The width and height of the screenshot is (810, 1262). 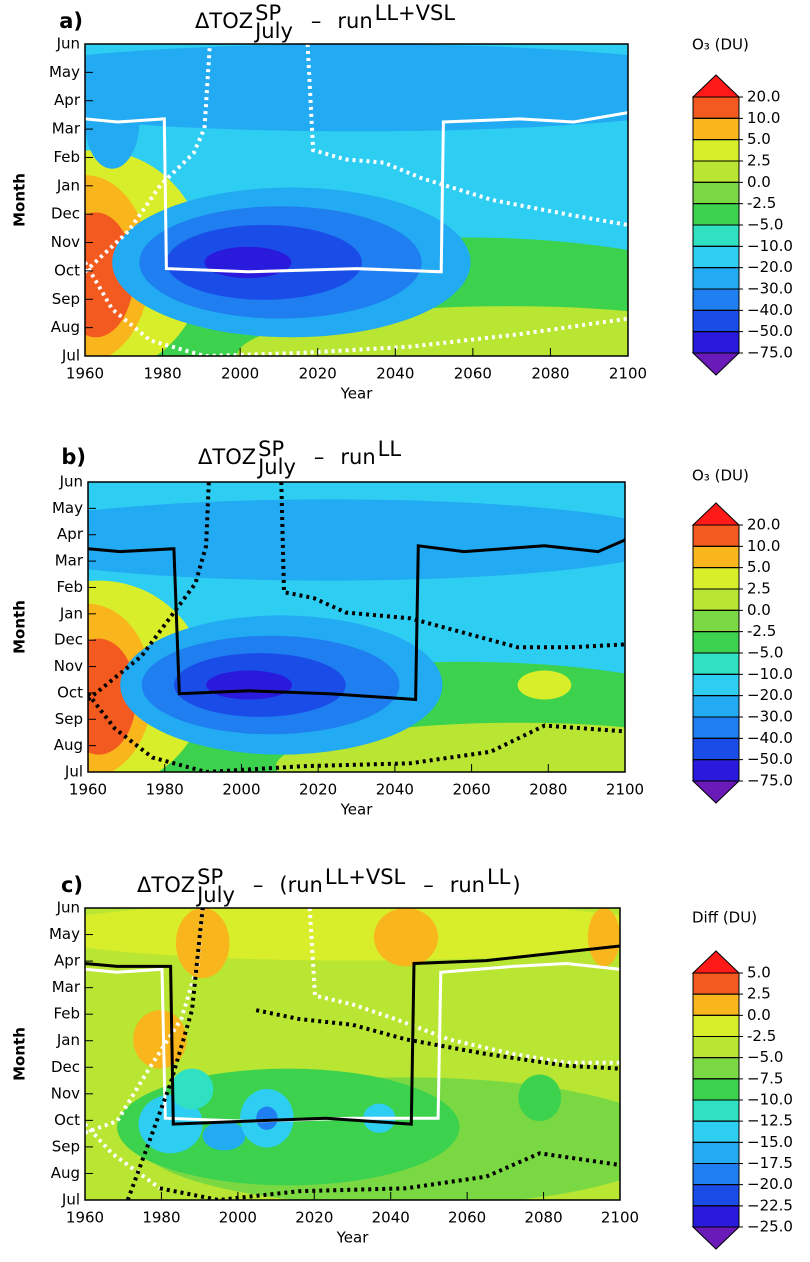 What do you see at coordinates (716, 1238) in the screenshot?
I see `colorbar-bottom` at bounding box center [716, 1238].